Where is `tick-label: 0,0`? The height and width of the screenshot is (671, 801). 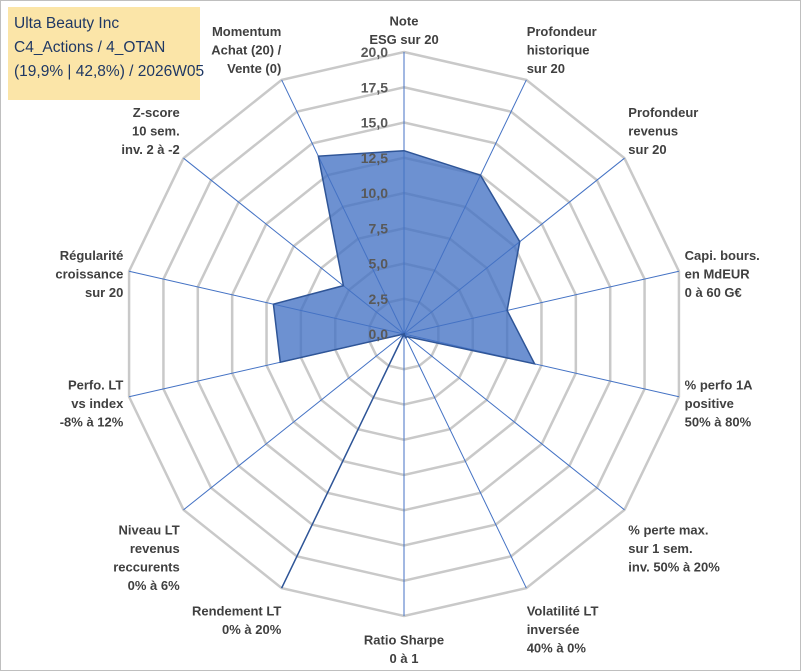 tick-label: 0,0 is located at coordinates (379, 334).